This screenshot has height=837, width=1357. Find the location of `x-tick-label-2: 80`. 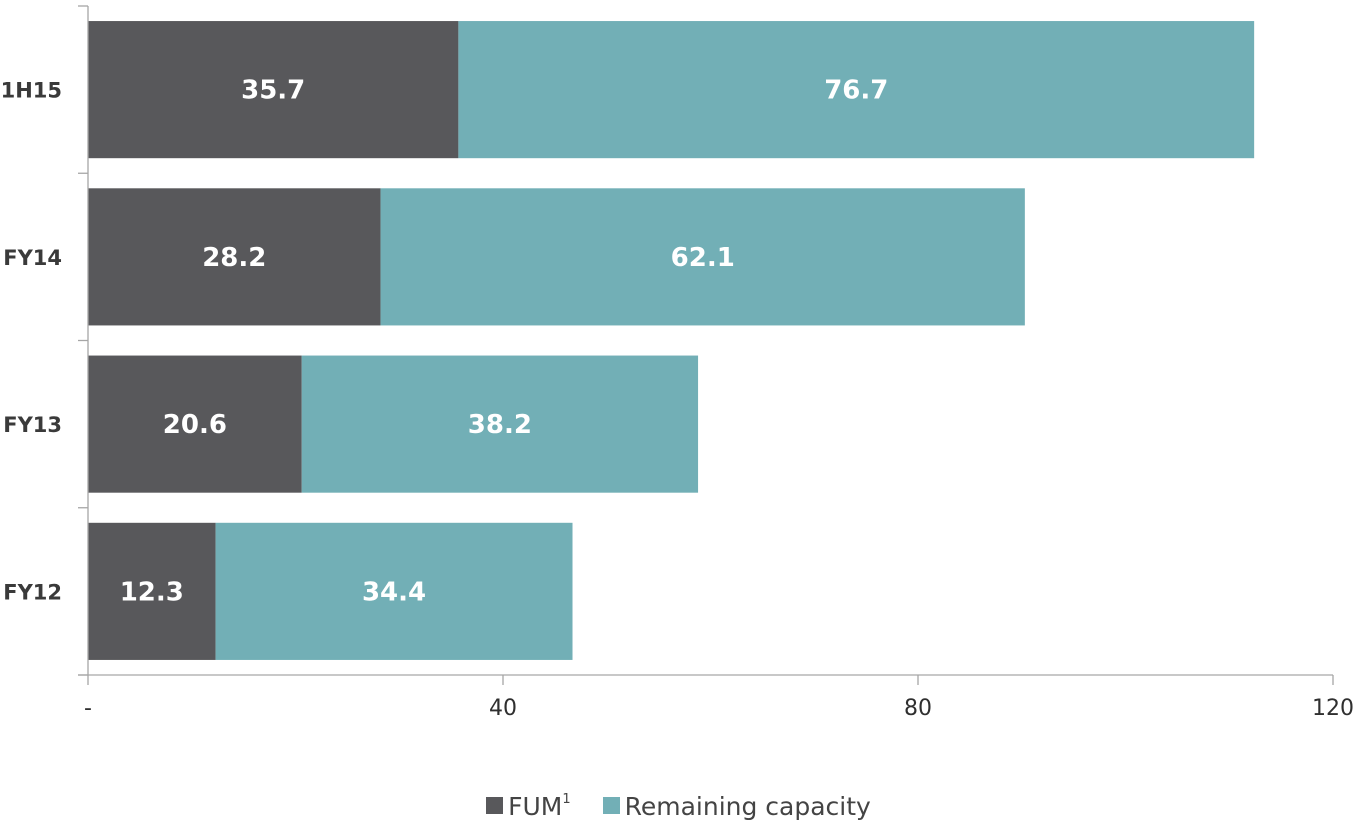

x-tick-label-2: 80 is located at coordinates (918, 708).